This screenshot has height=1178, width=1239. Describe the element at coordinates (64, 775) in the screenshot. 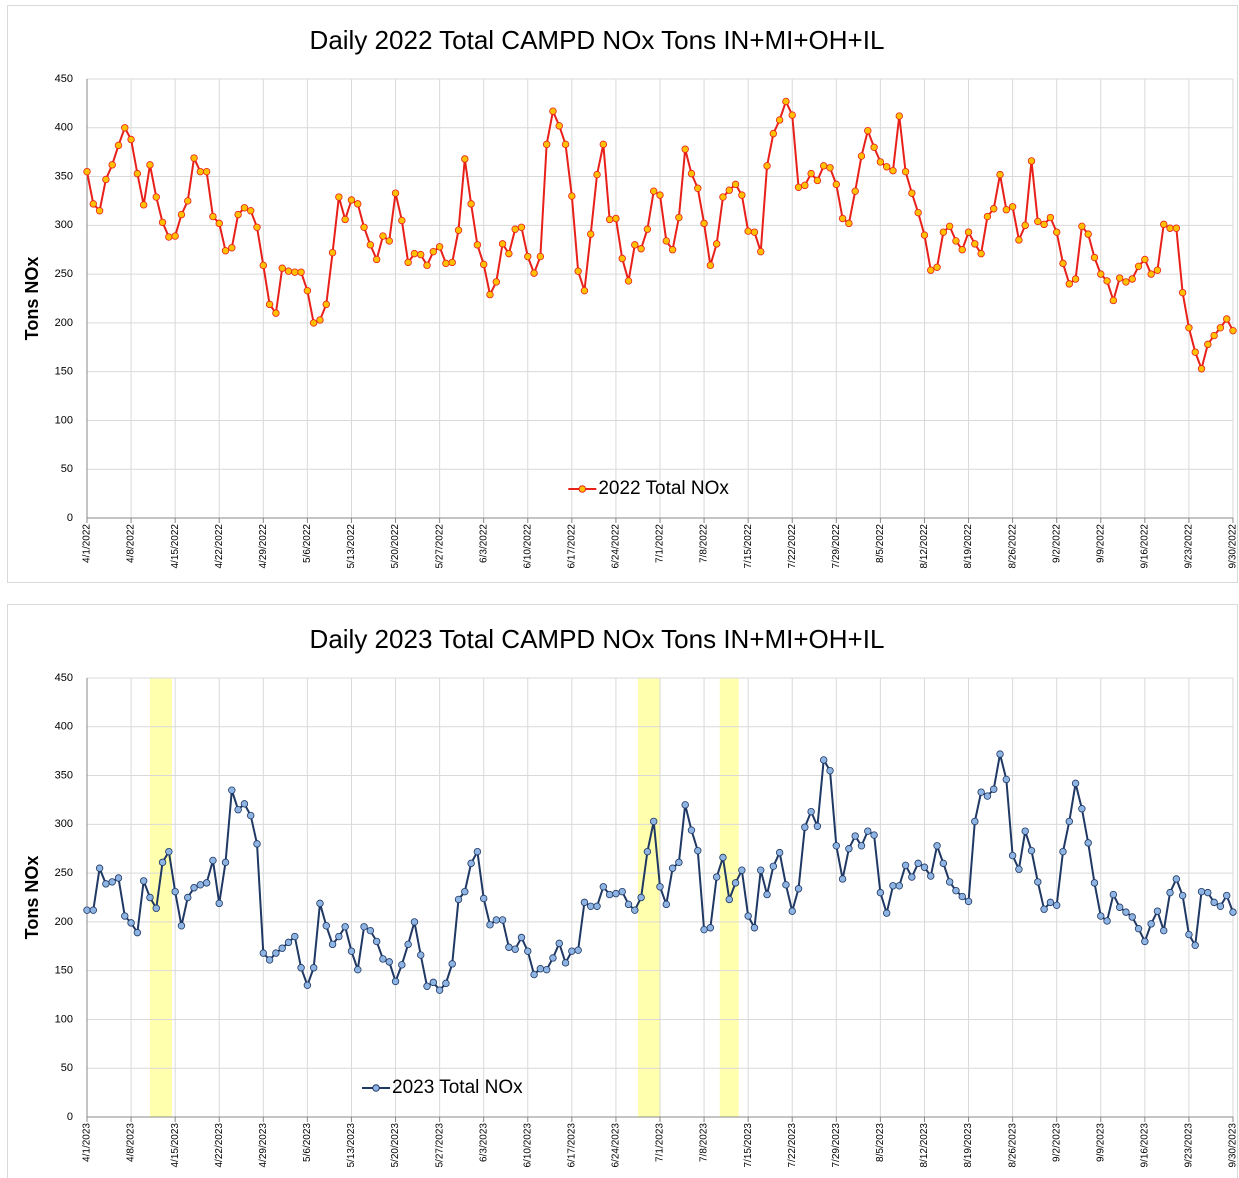

I see `y-tick-label: 350` at that location.